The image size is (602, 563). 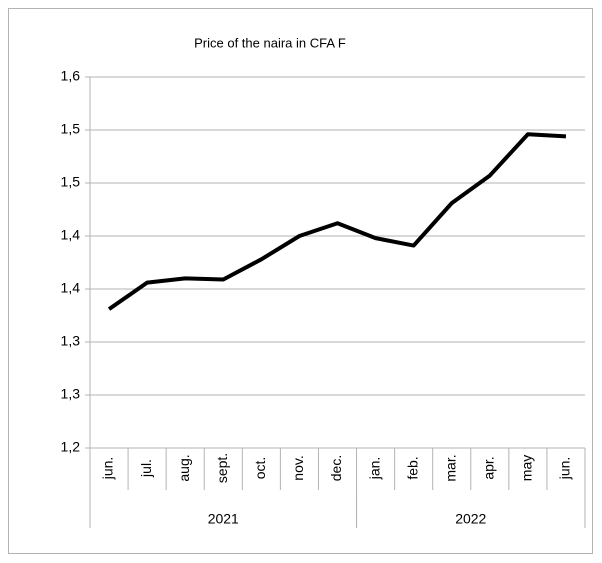 What do you see at coordinates (146, 468) in the screenshot?
I see `x-tick-label: jul.` at bounding box center [146, 468].